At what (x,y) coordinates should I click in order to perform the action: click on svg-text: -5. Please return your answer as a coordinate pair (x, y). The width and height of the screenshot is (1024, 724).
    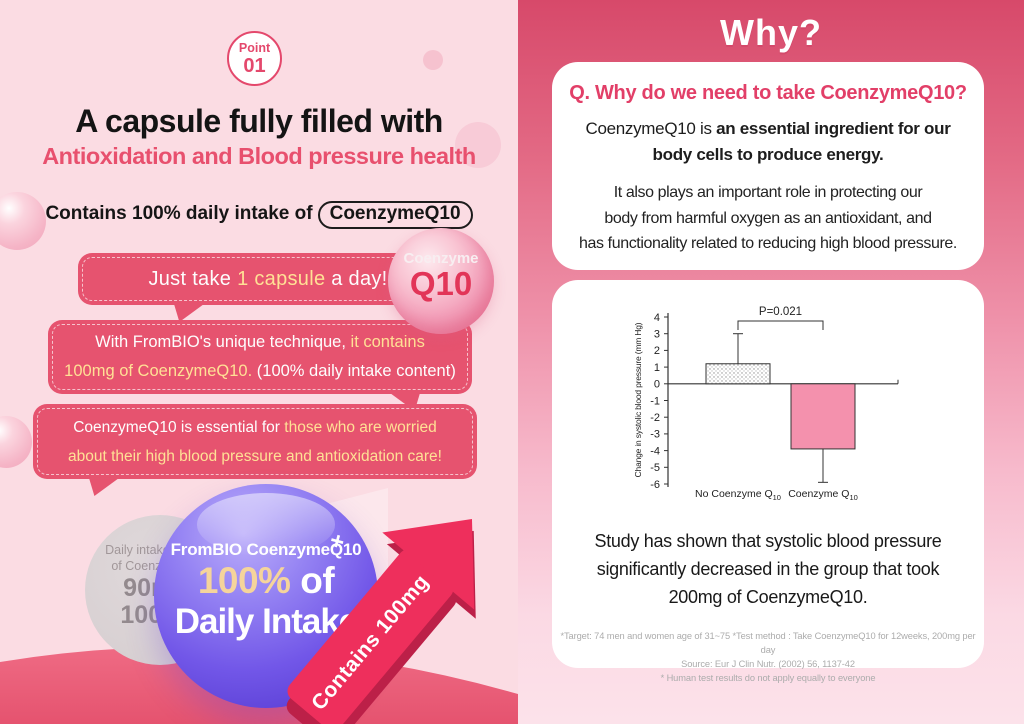
    Looking at the image, I should click on (655, 468).